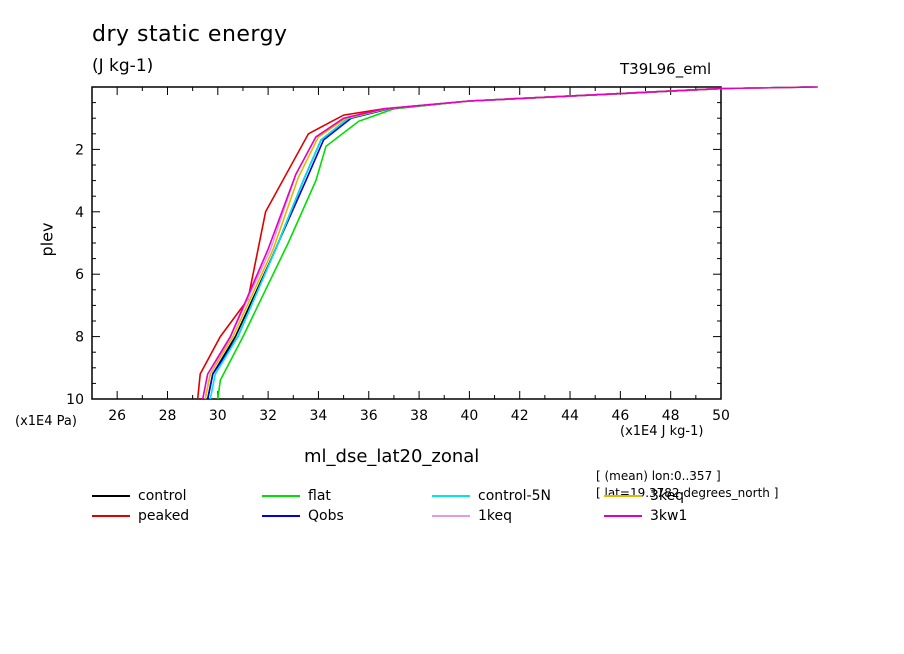 The width and height of the screenshot is (904, 654). What do you see at coordinates (644, 496) in the screenshot?
I see `legend-item-3keq: 3keq` at bounding box center [644, 496].